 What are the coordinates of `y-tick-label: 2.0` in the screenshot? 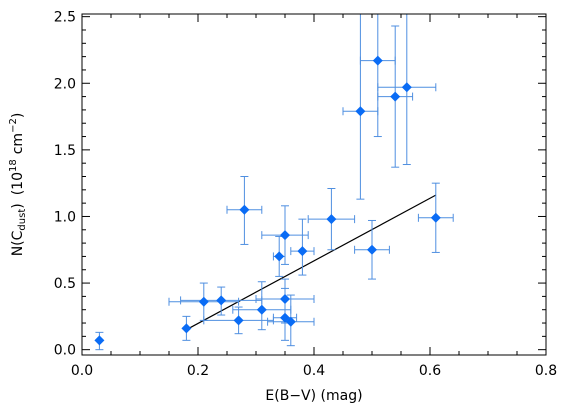 It's located at (65, 84).